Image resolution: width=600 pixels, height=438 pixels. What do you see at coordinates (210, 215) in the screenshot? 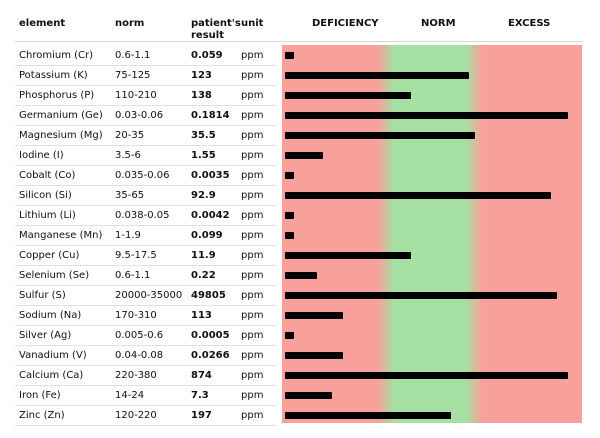
I see `patient-result: 0.0042` at bounding box center [210, 215].